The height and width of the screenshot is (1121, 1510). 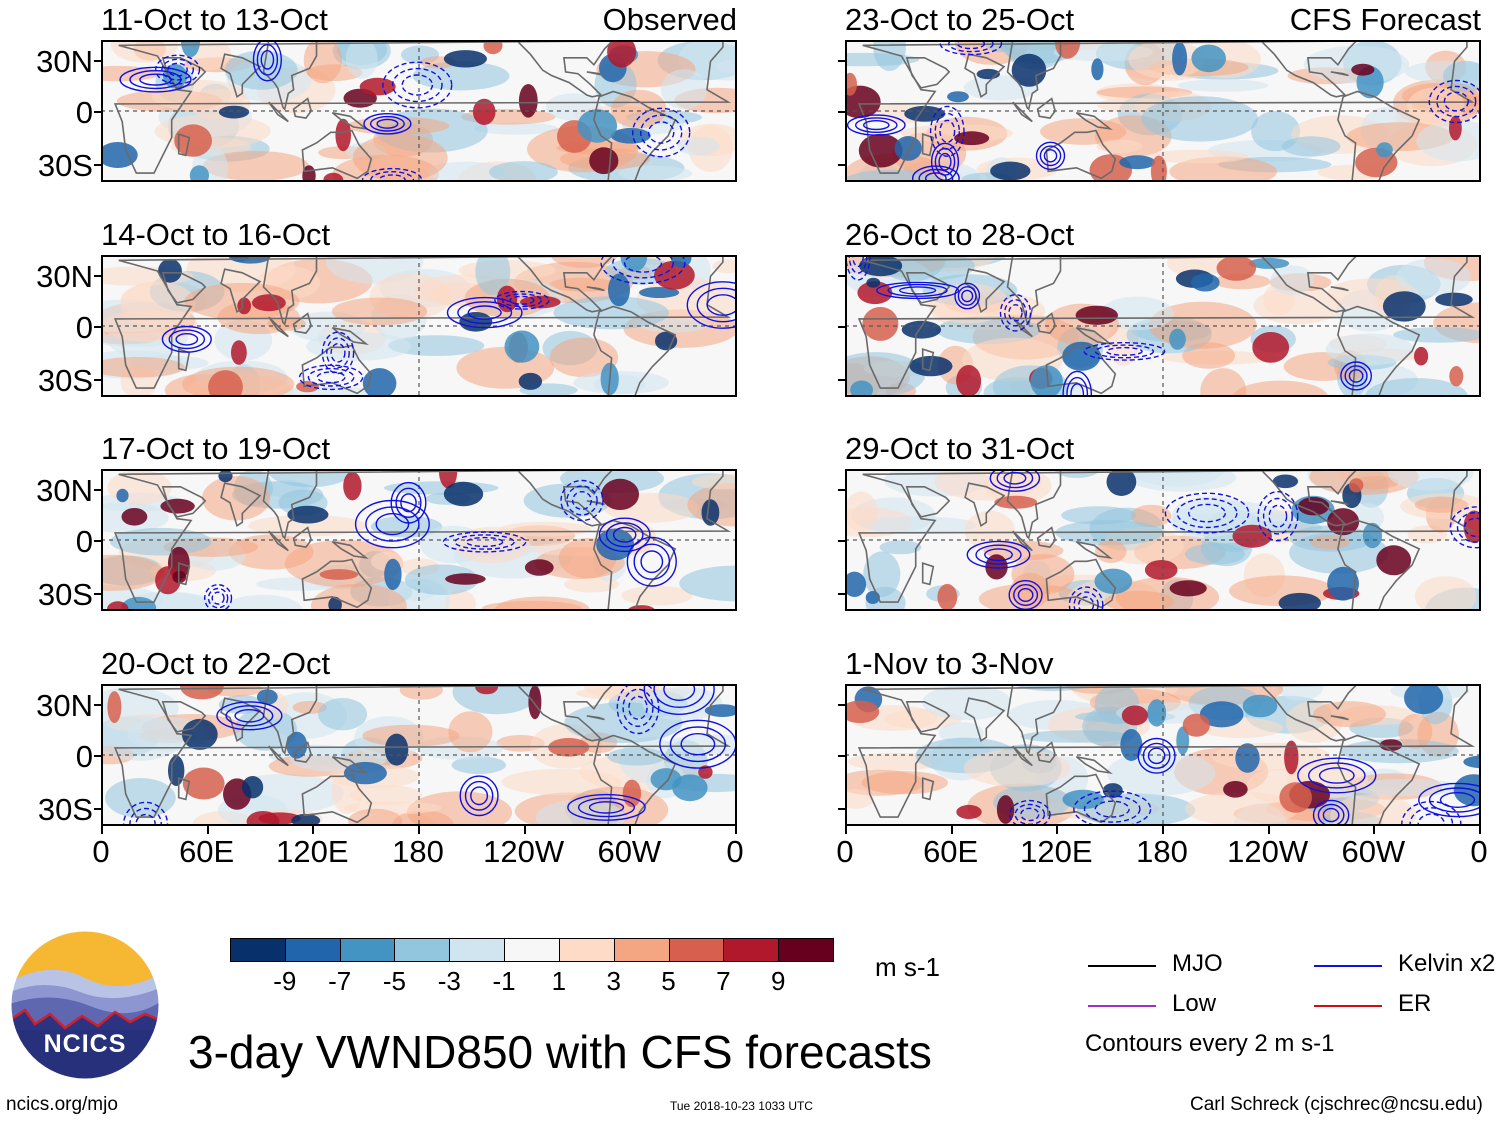 What do you see at coordinates (560, 1052) in the screenshot?
I see `figure-title: 3-day VWND850 with CFS forecasts` at bounding box center [560, 1052].